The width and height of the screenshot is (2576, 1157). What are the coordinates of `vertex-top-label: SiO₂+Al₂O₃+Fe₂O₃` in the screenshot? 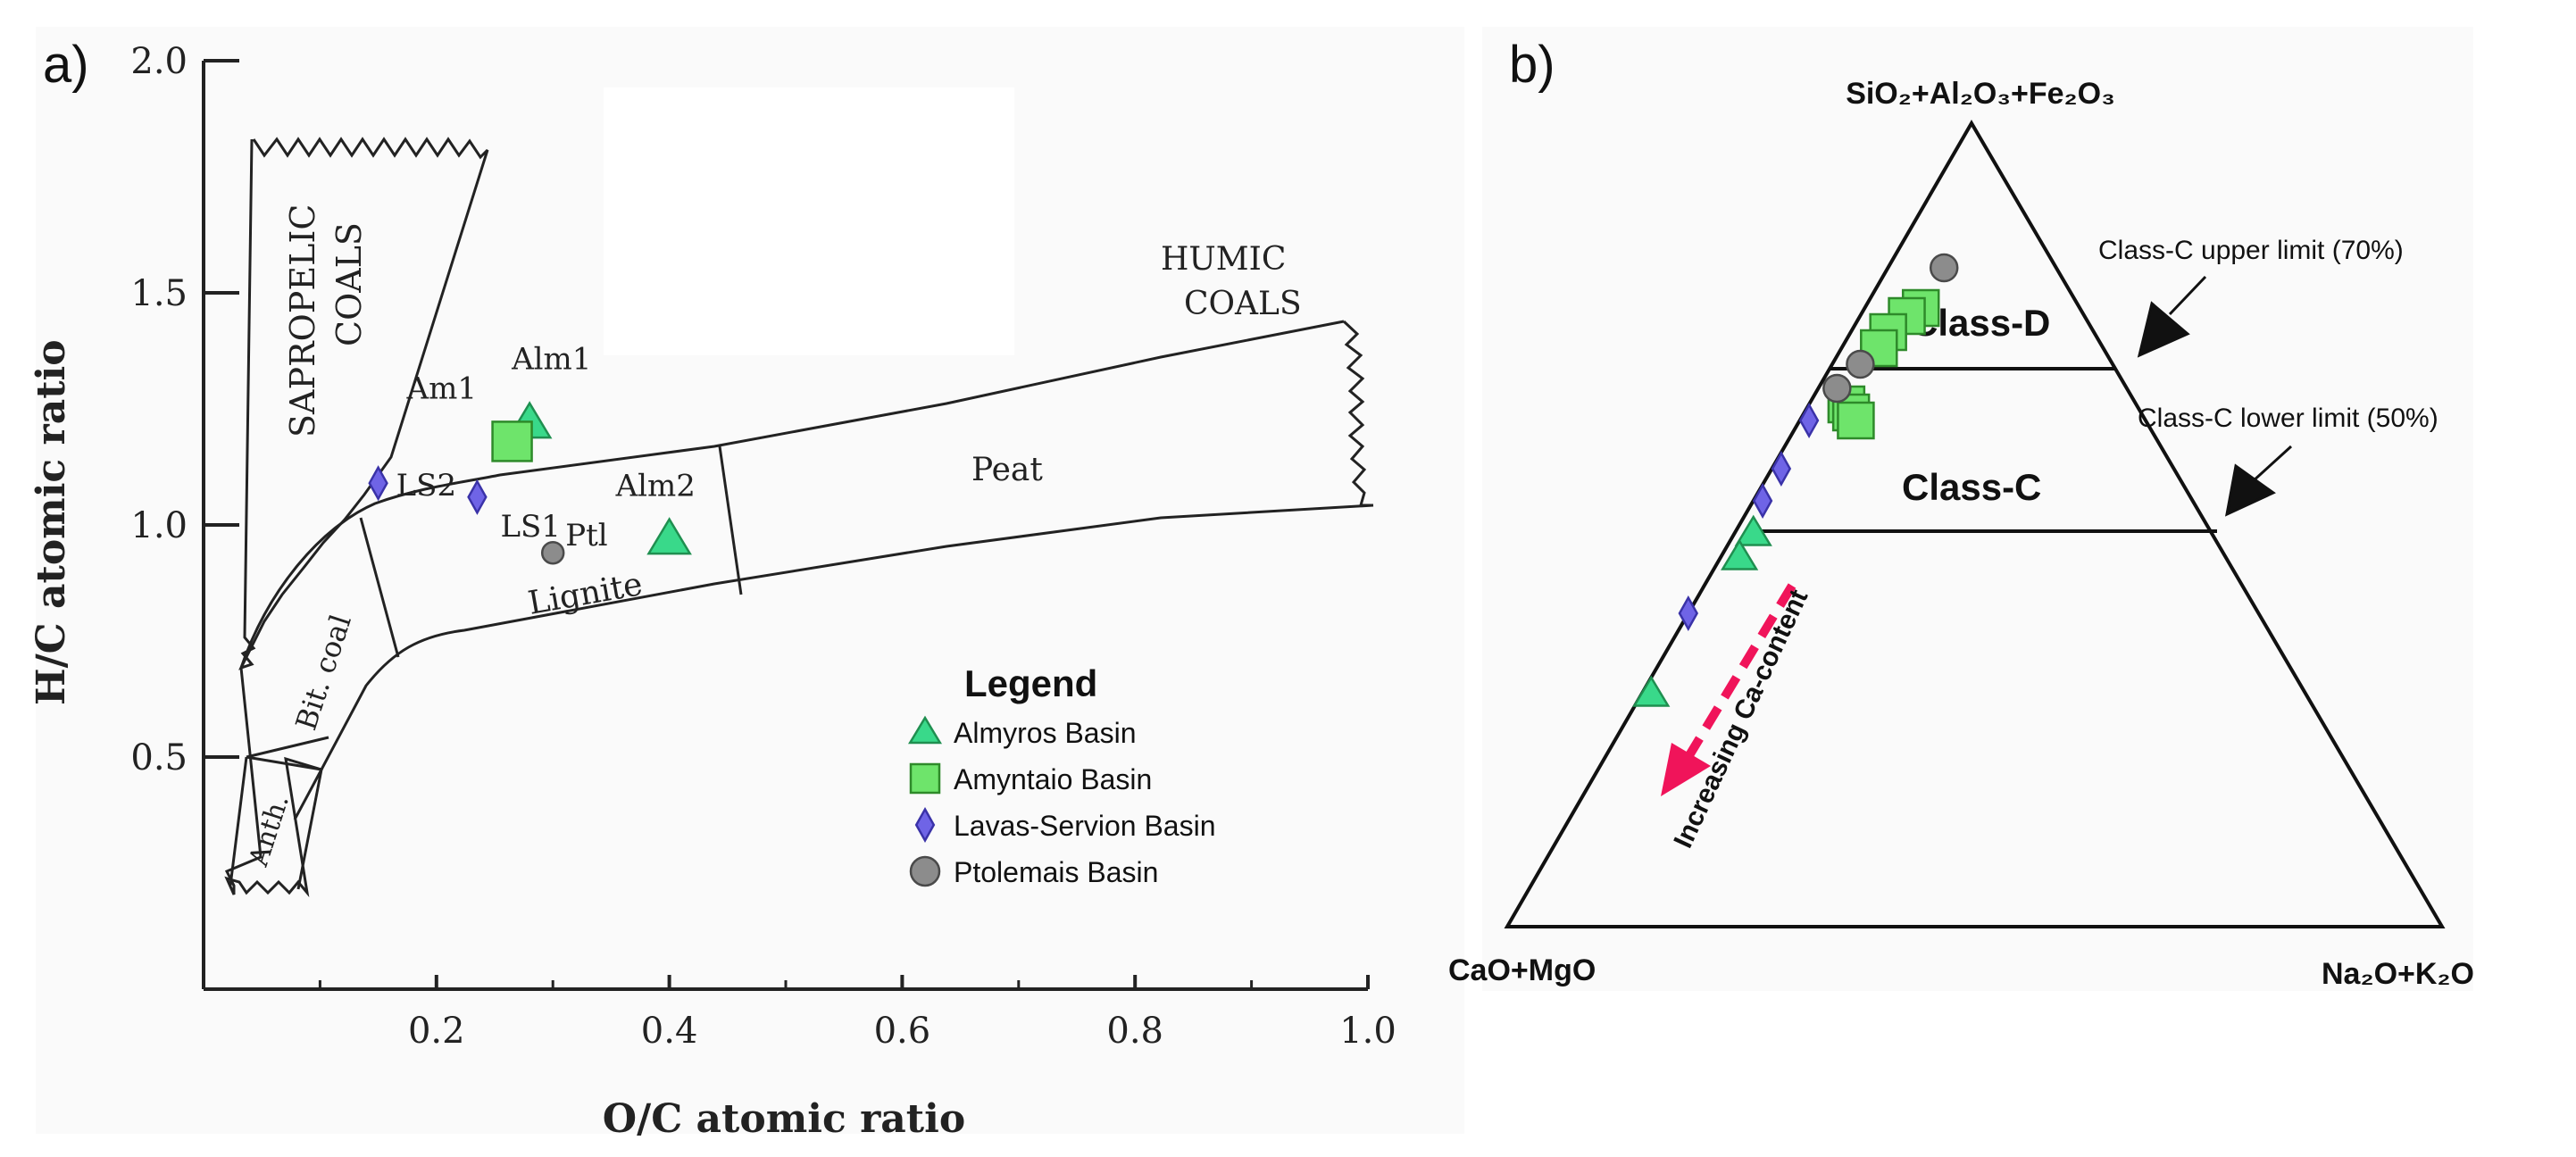 It's located at (1980, 94).